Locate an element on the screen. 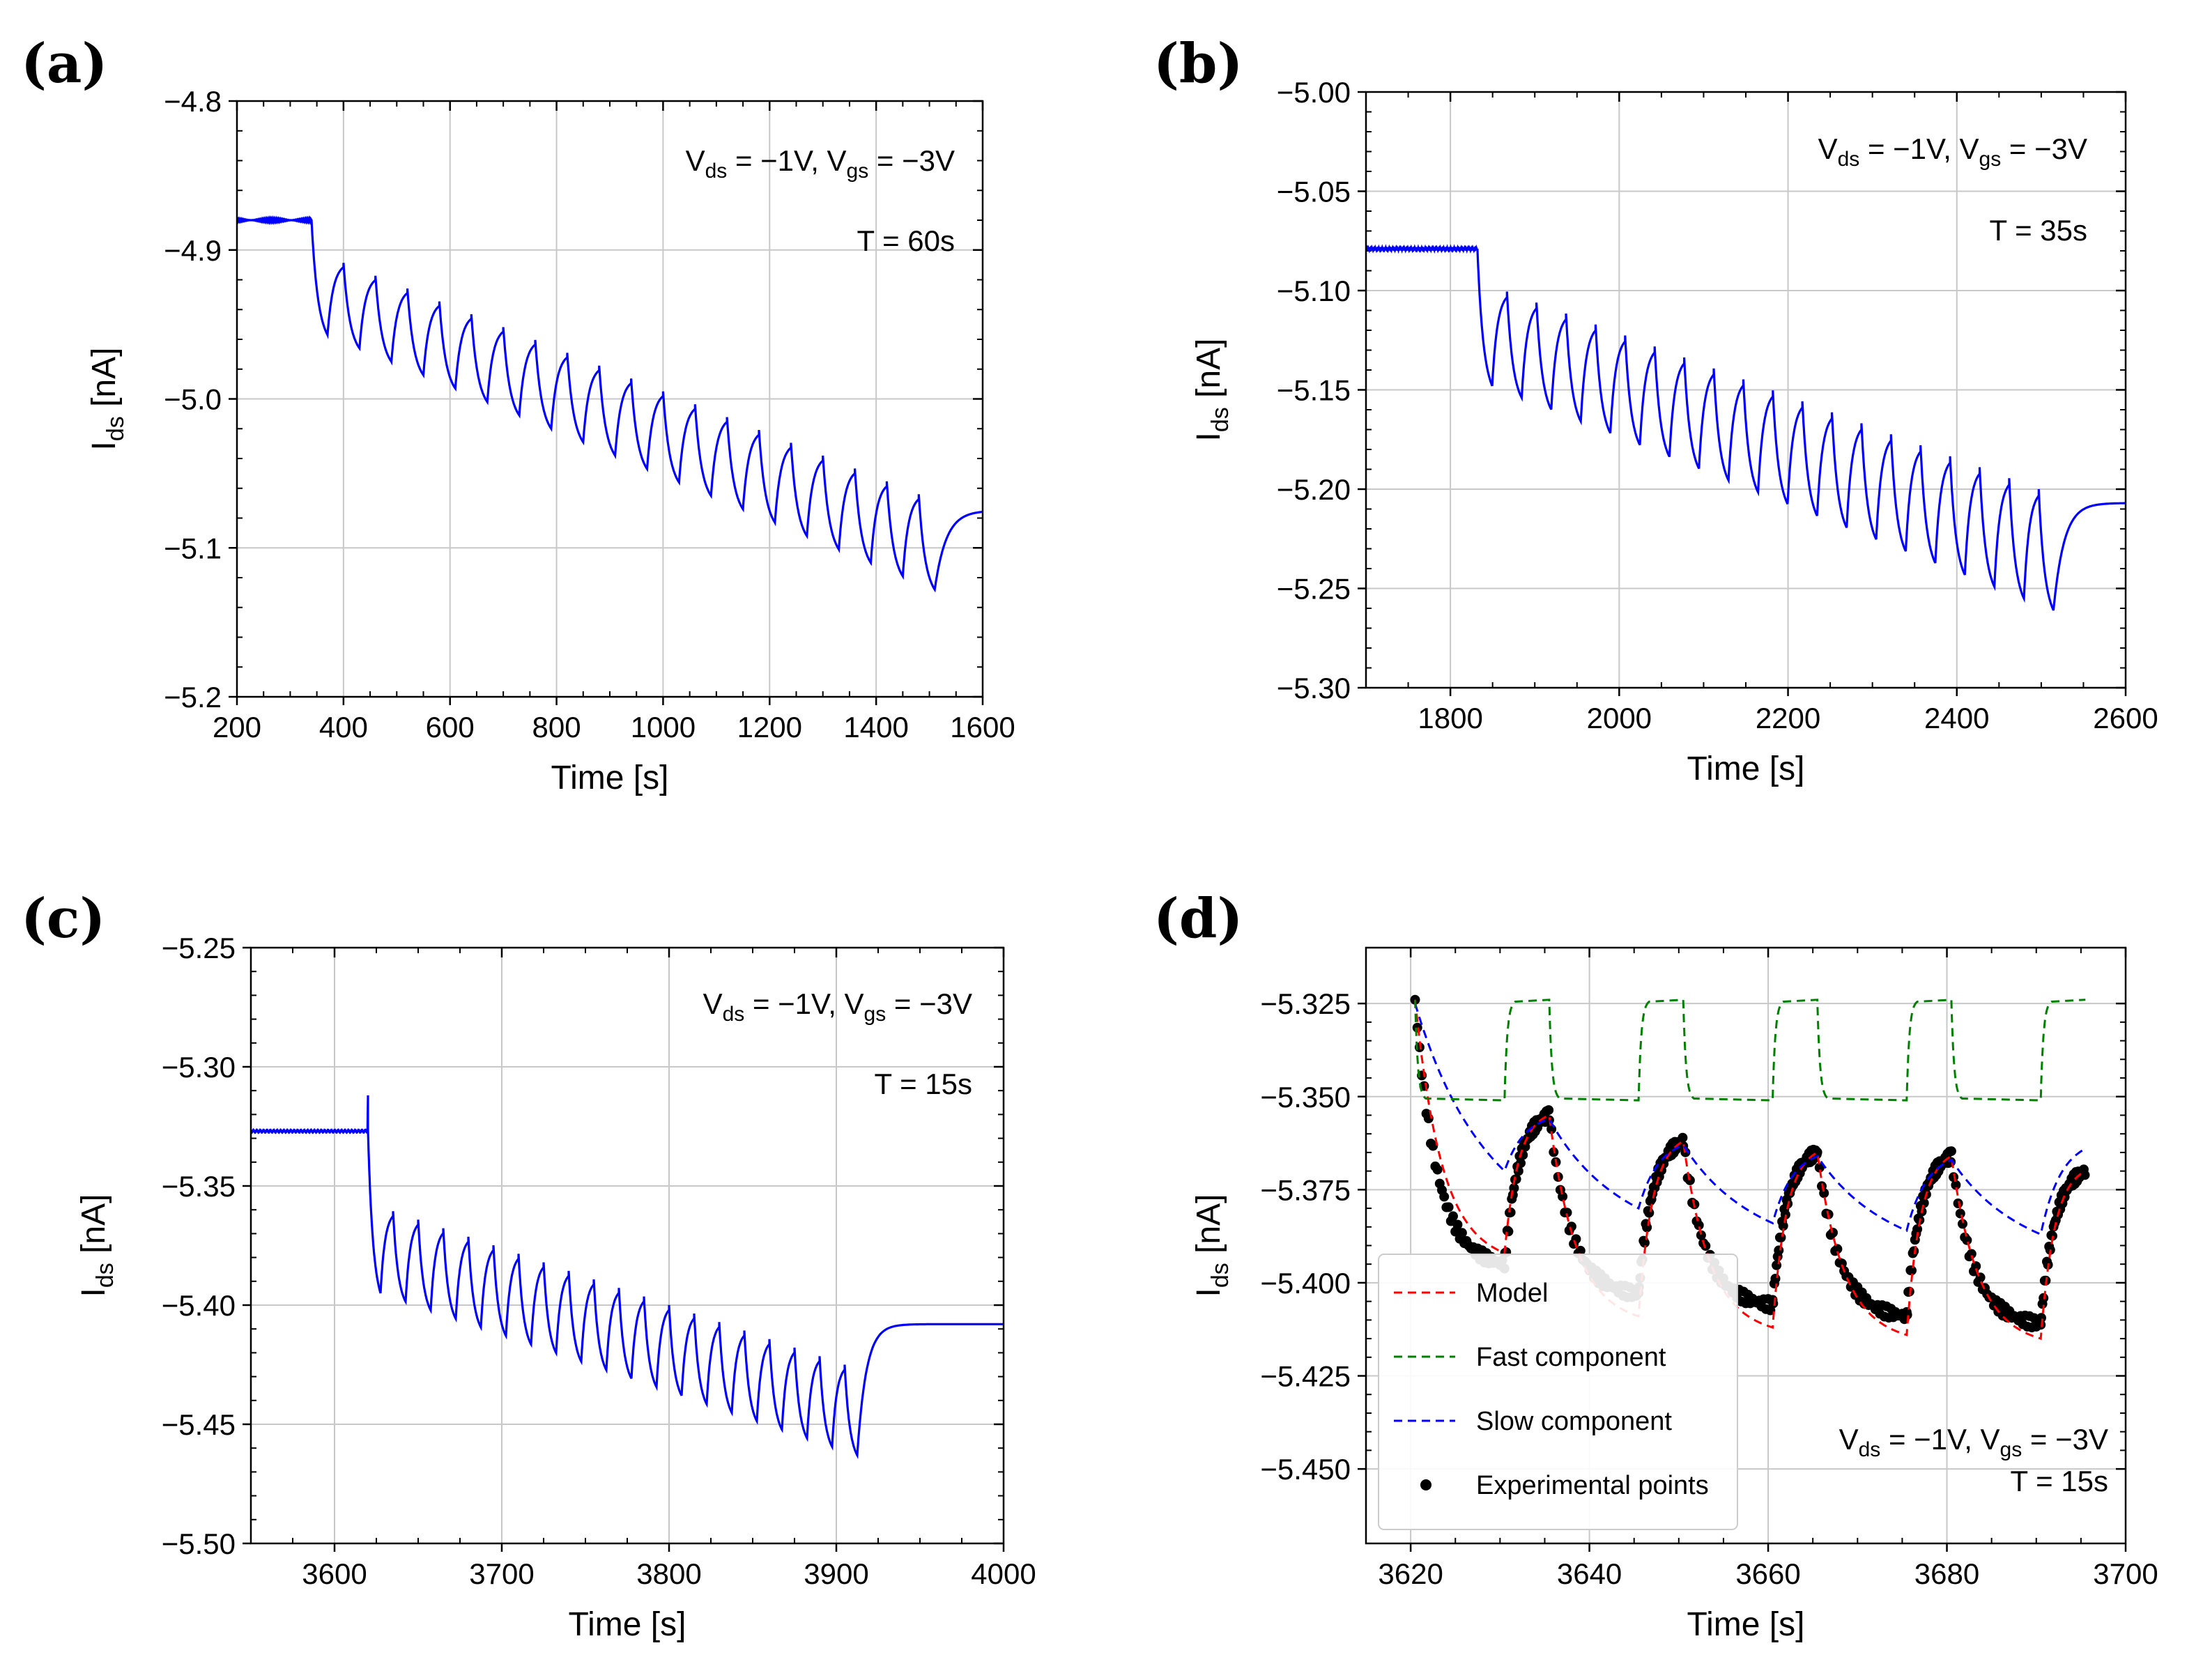  panel-label: (a) is located at coordinates (64, 63).